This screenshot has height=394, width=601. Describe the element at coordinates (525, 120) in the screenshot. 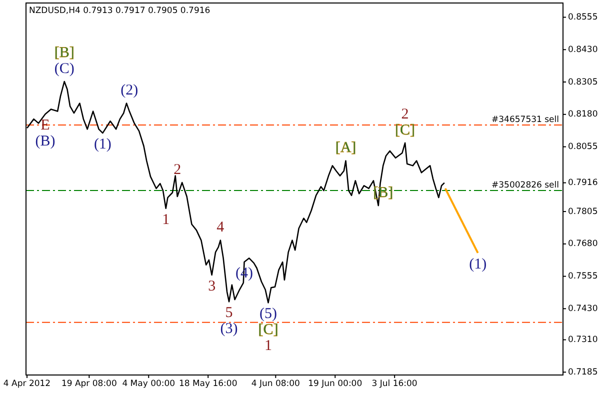

I see `ref-line-label: #34657531 sell` at that location.